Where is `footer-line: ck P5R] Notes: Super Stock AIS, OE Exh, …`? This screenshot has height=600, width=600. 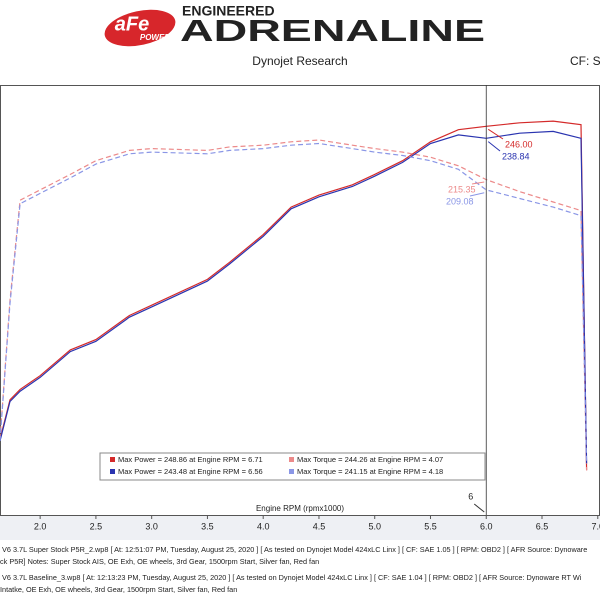 footer-line: ck P5R] Notes: Super Stock AIS, OE Exh, … is located at coordinates (159, 561).